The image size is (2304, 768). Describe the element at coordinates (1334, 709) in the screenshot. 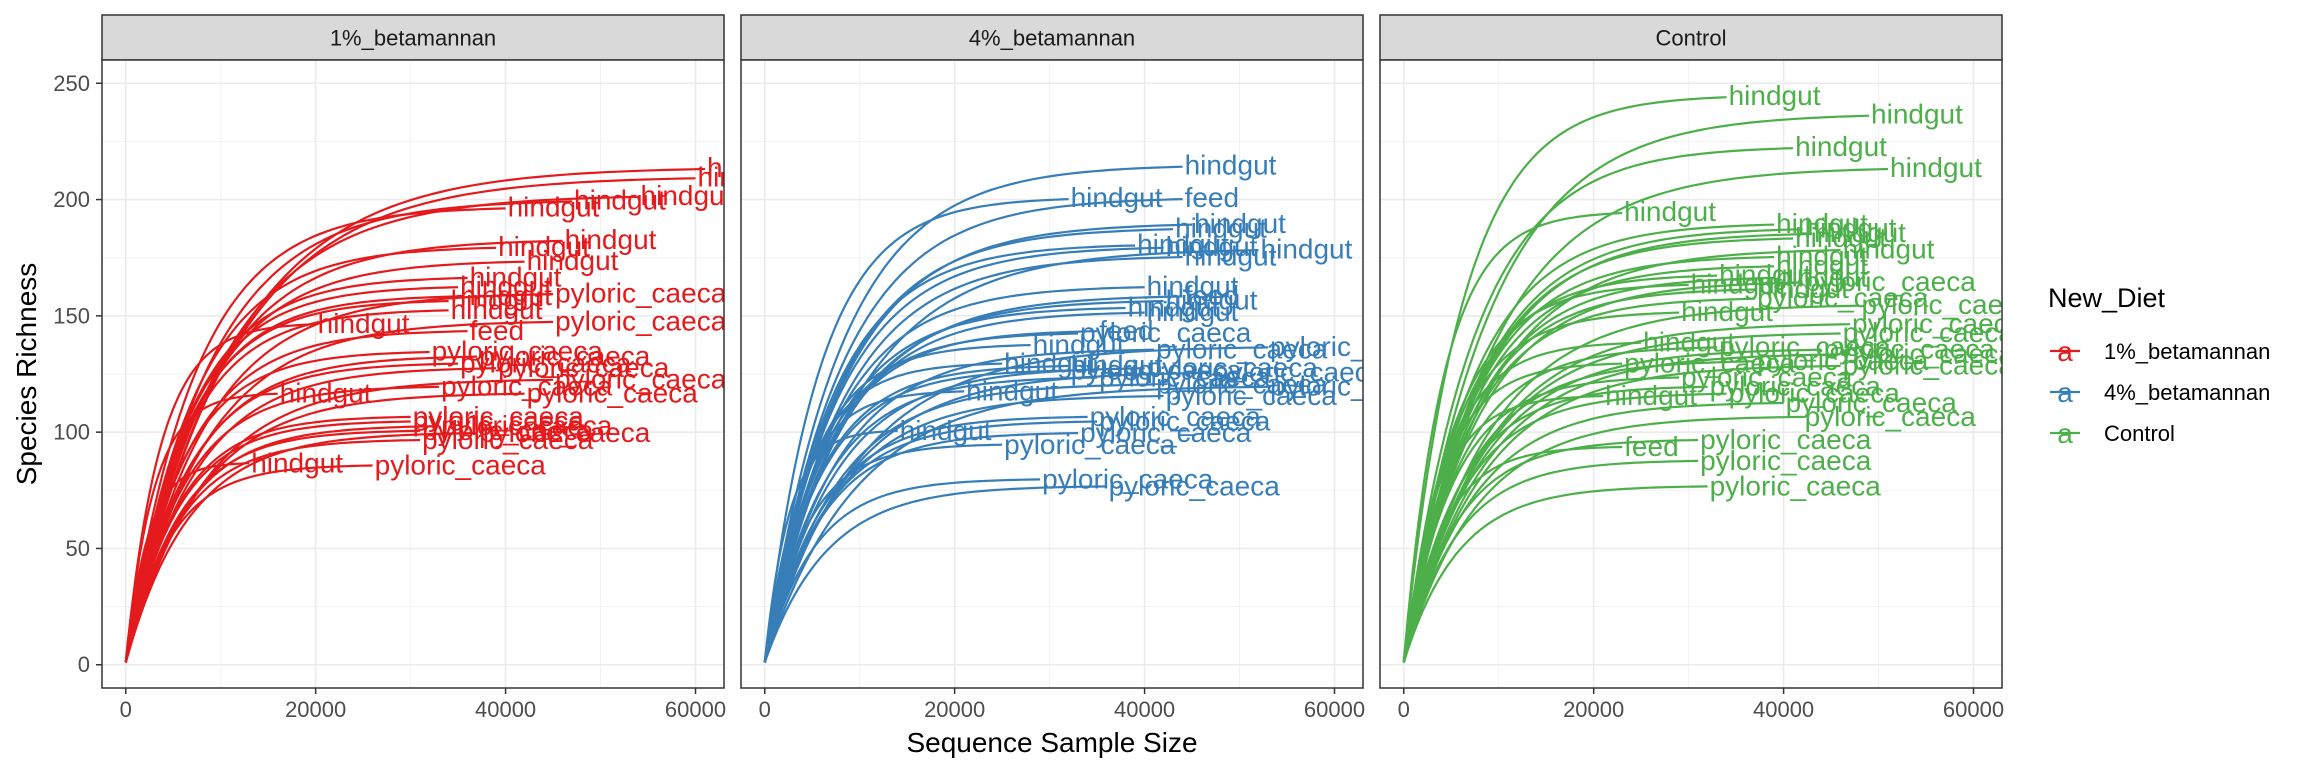

I see `x-tick-label: 60000` at that location.